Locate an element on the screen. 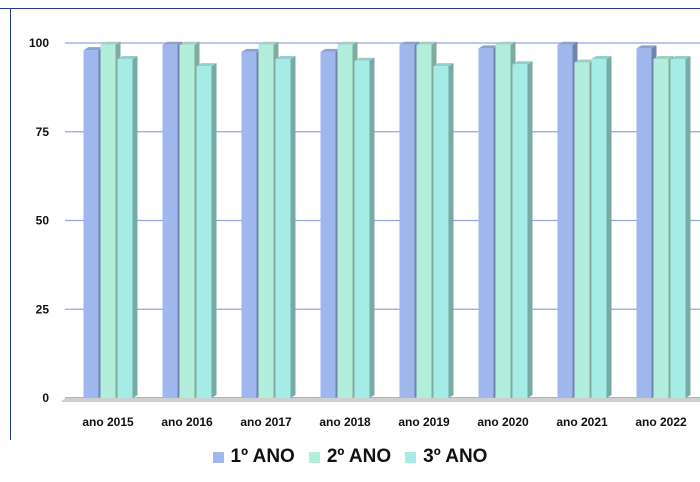 The width and height of the screenshot is (700, 482). x-tick-label: ano 2020 is located at coordinates (503, 422).